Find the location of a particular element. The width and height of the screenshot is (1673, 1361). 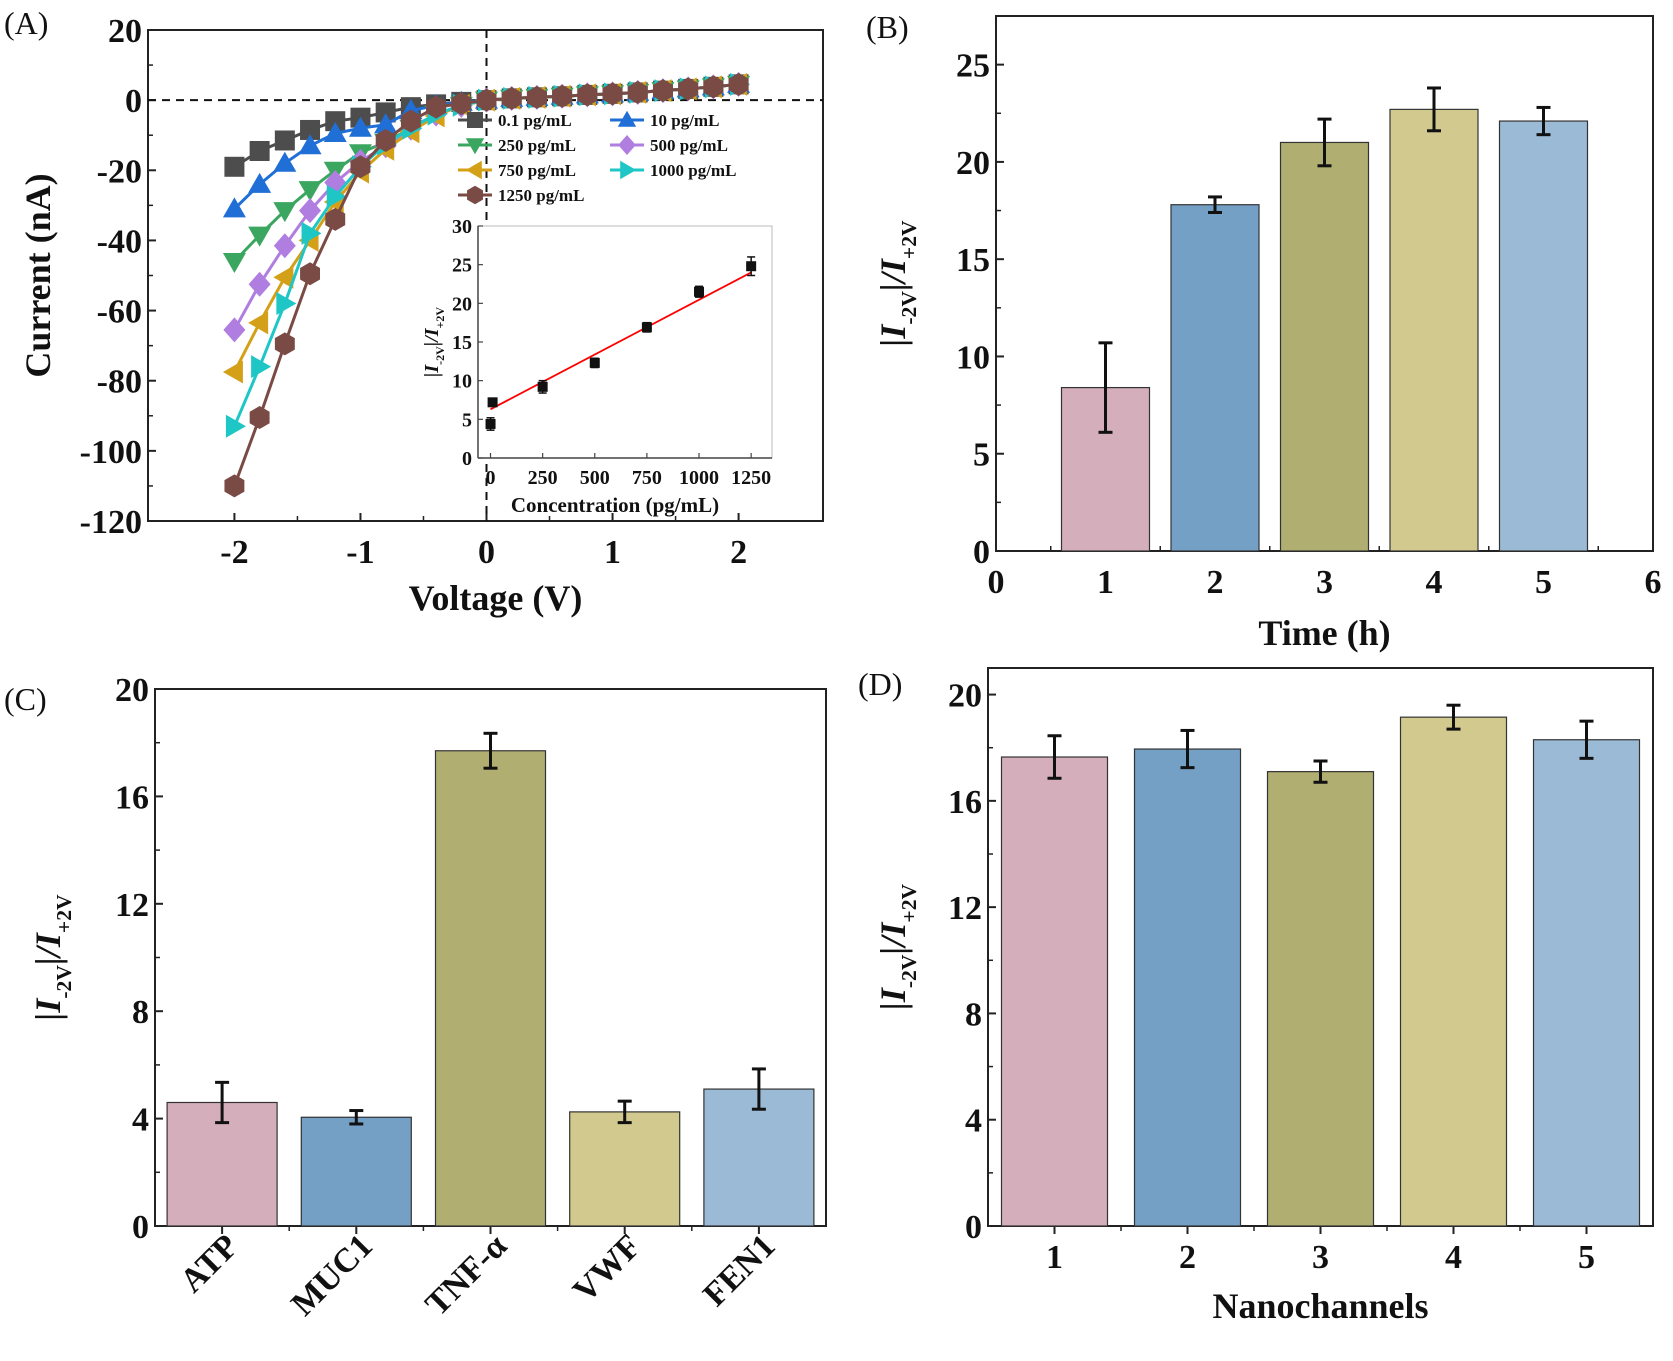

x-axis-title: Time (h) is located at coordinates (1324, 633).